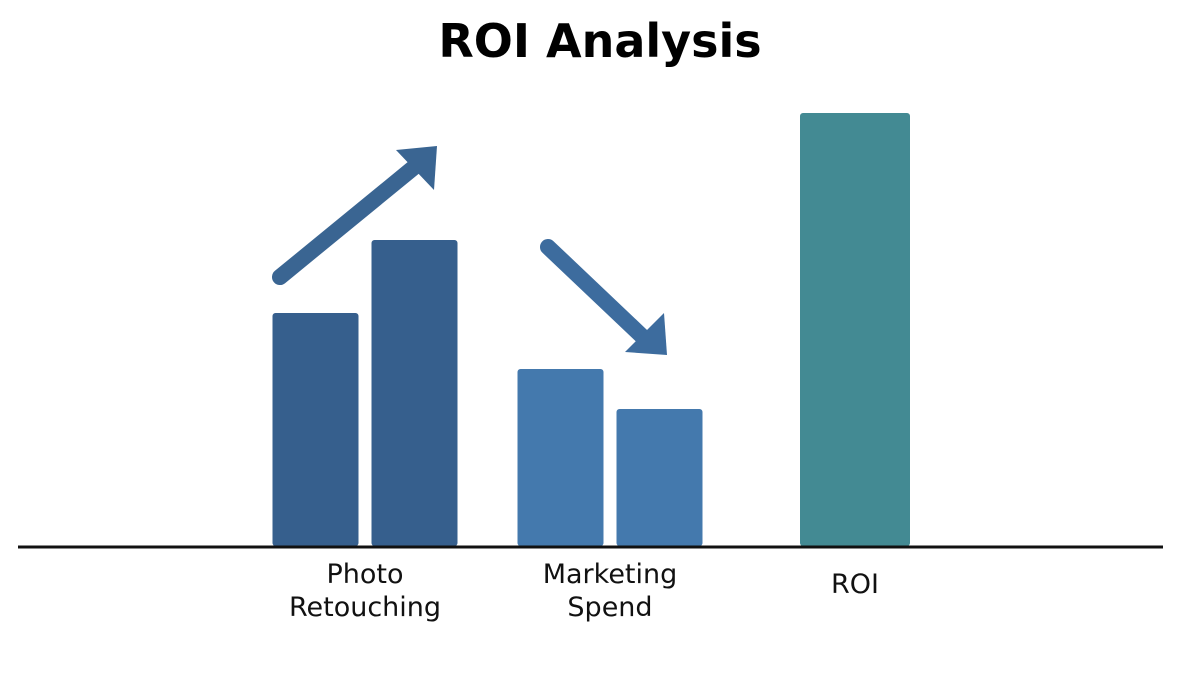 Image resolution: width=1200 pixels, height=700 pixels. I want to click on x-tick-label: ROI, so click(855, 584).